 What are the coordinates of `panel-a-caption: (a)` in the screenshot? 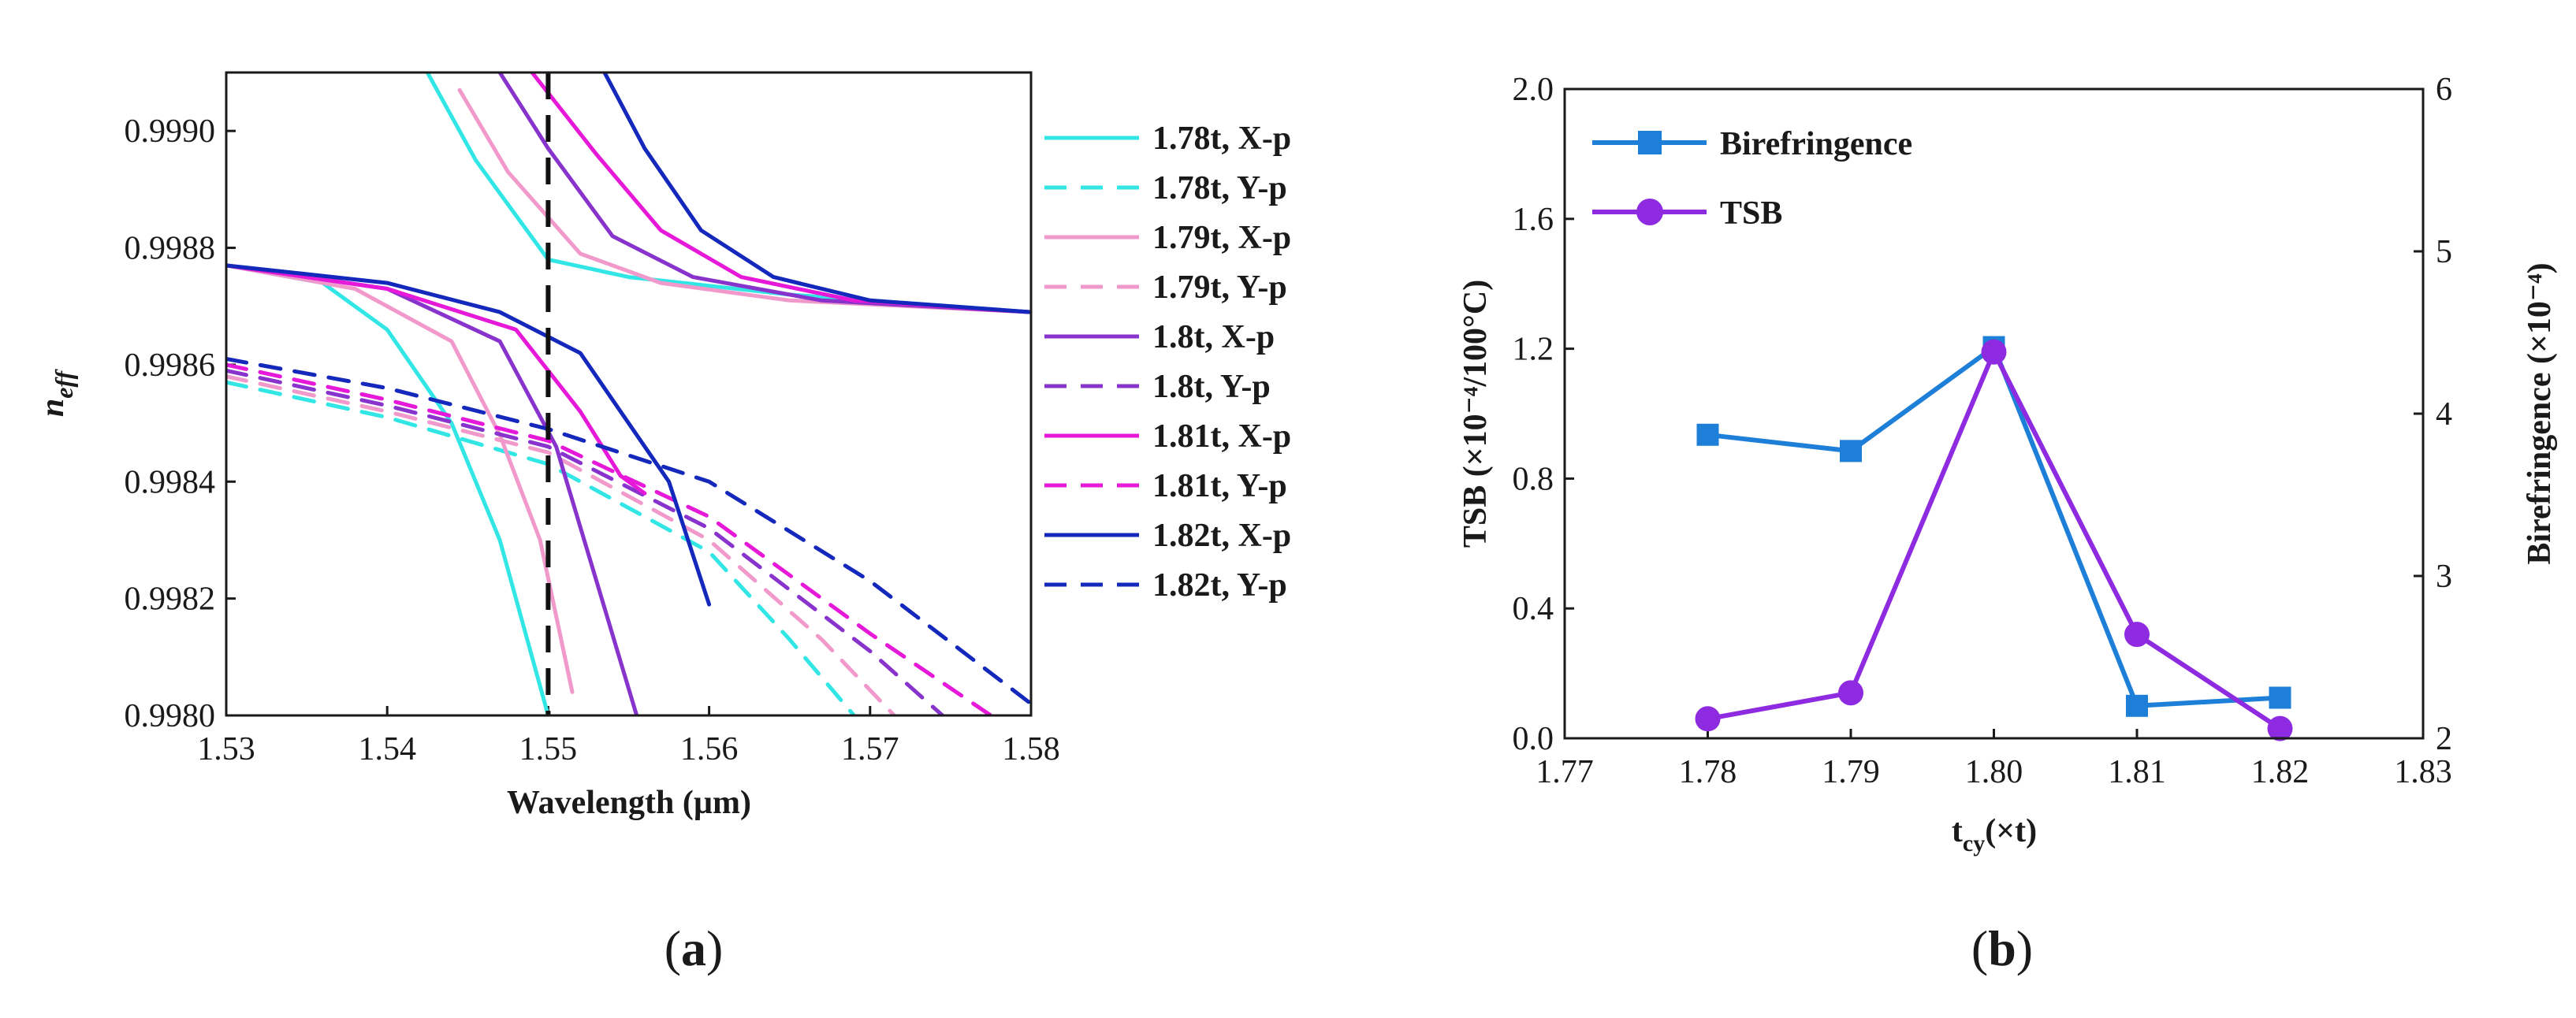 It's located at (694, 948).